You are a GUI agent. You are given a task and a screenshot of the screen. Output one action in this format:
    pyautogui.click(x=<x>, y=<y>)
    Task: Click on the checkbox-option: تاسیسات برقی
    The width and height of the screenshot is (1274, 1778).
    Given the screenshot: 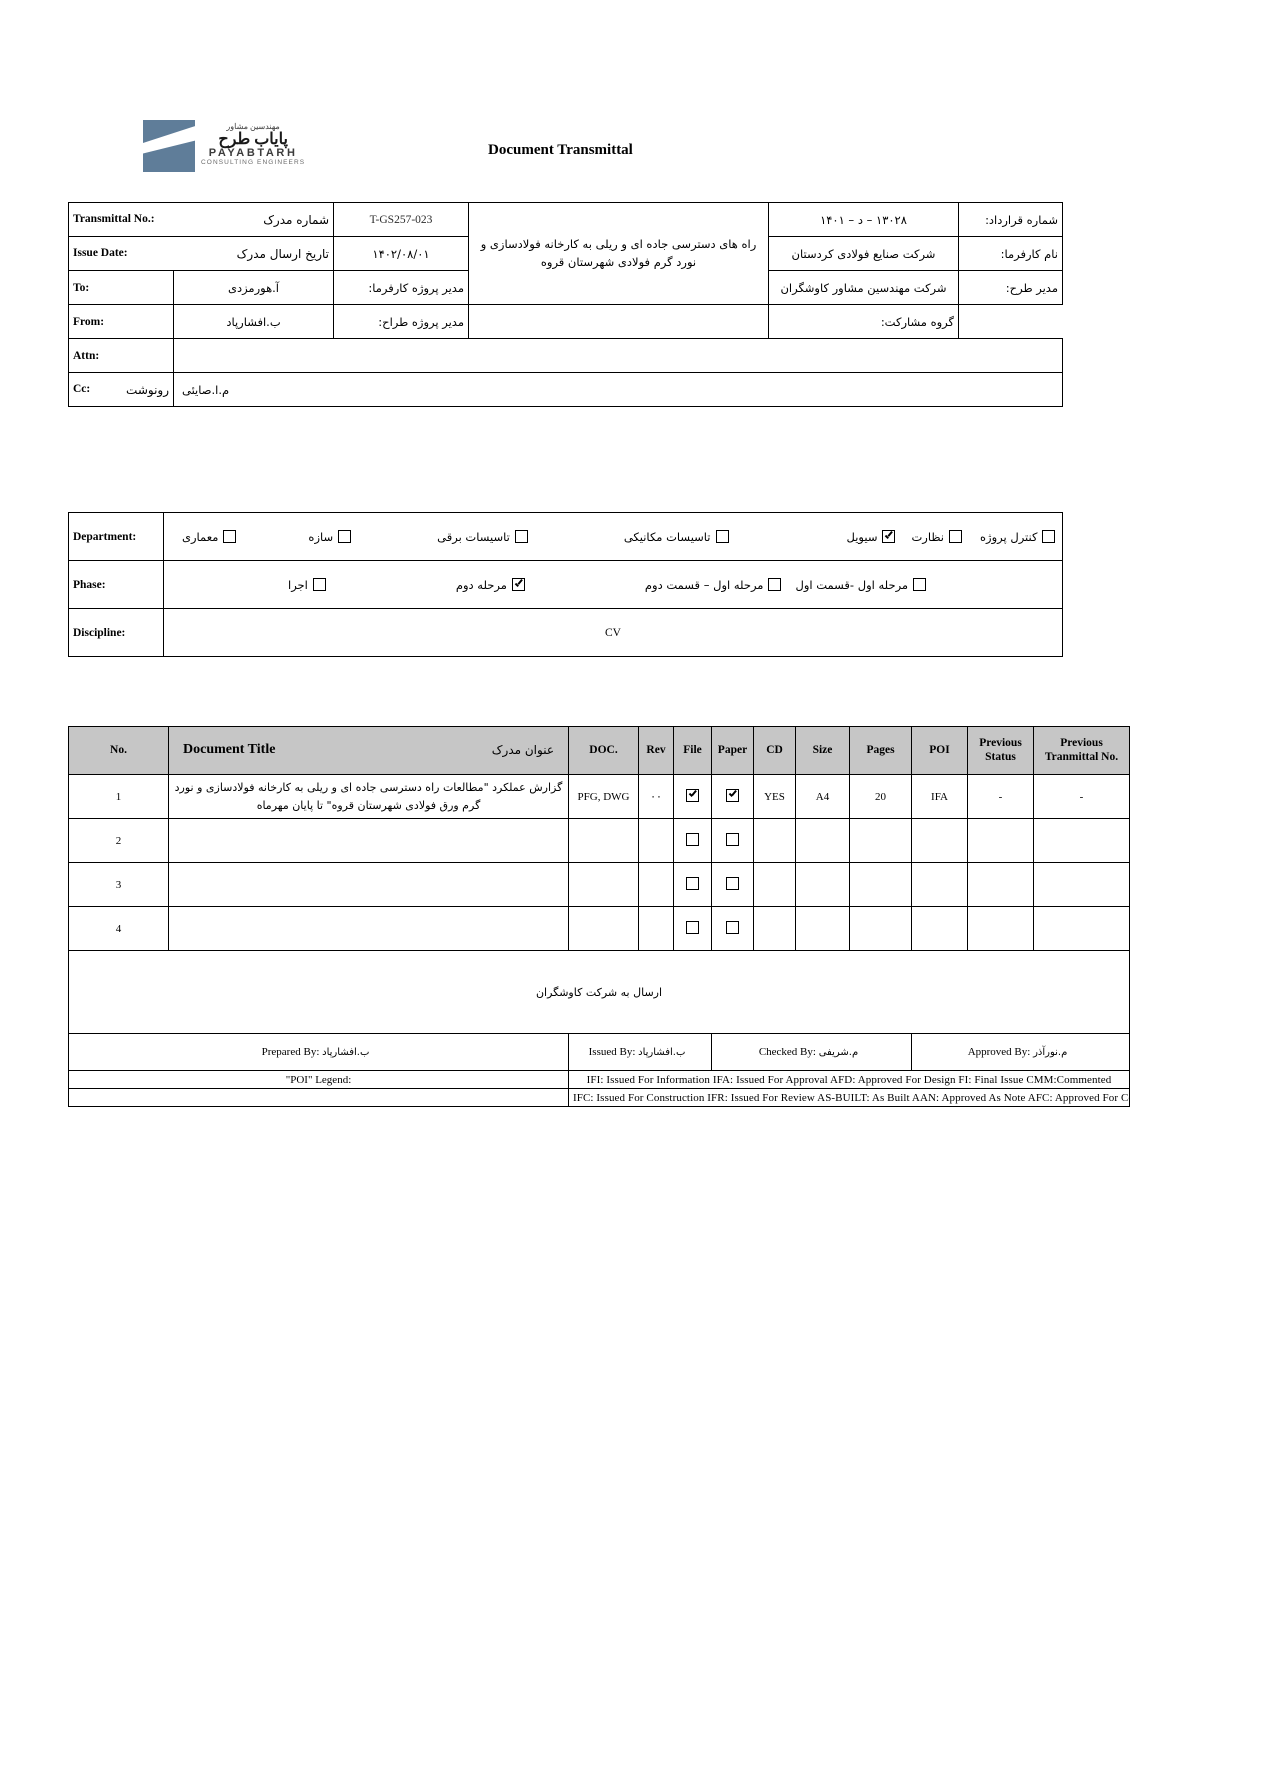 What is the action you would take?
    pyautogui.click(x=482, y=537)
    